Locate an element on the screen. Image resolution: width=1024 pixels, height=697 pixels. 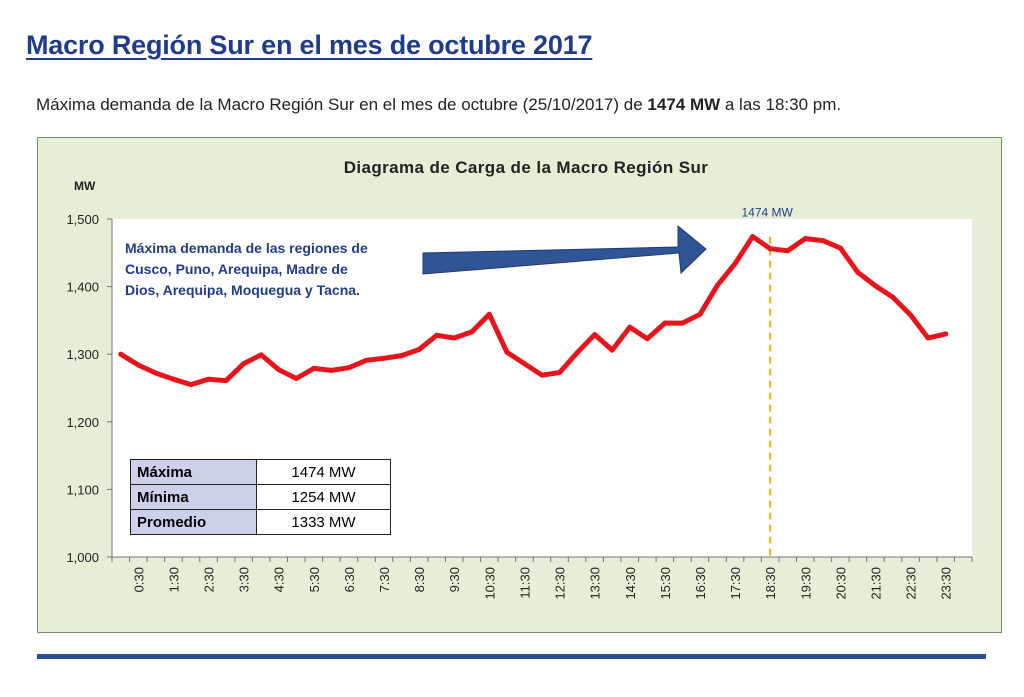
y-tick-label: 1,500 is located at coordinates (82, 219).